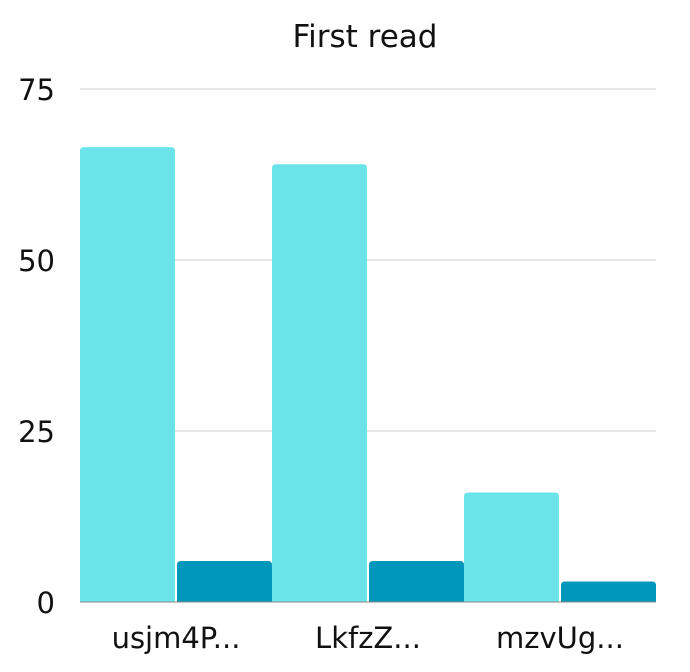 The image size is (690, 672). What do you see at coordinates (365, 37) in the screenshot?
I see `chart-title: First read` at bounding box center [365, 37].